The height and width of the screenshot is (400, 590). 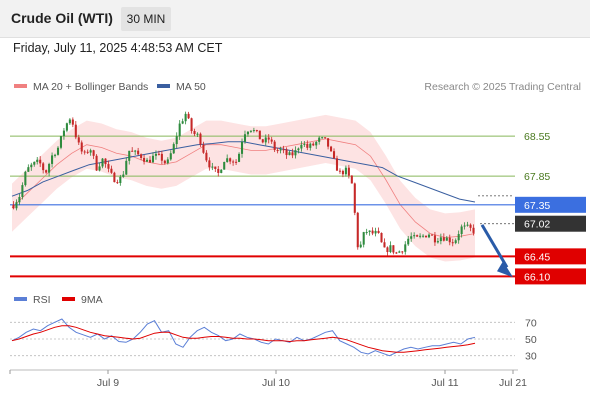 What do you see at coordinates (531, 323) in the screenshot?
I see `rsi-tick-label: 70` at bounding box center [531, 323].